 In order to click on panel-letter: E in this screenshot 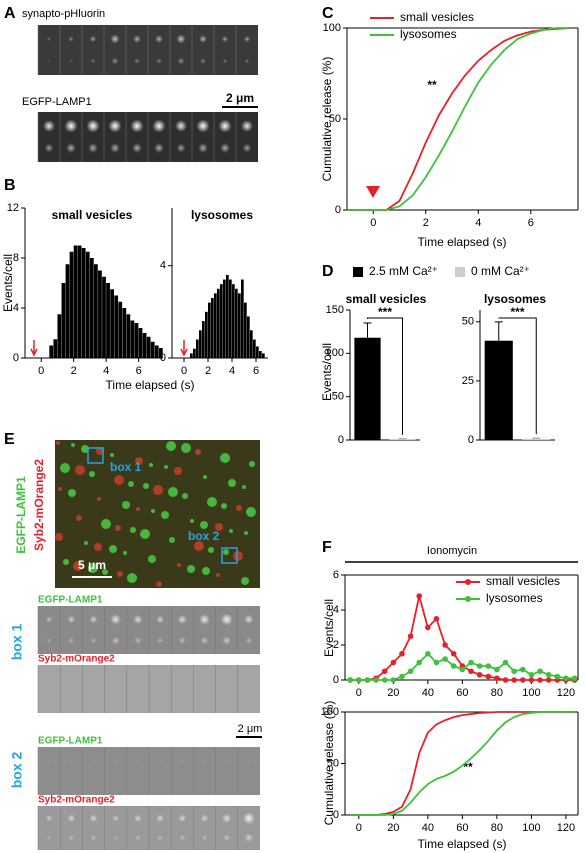, I will do `click(9, 439)`.